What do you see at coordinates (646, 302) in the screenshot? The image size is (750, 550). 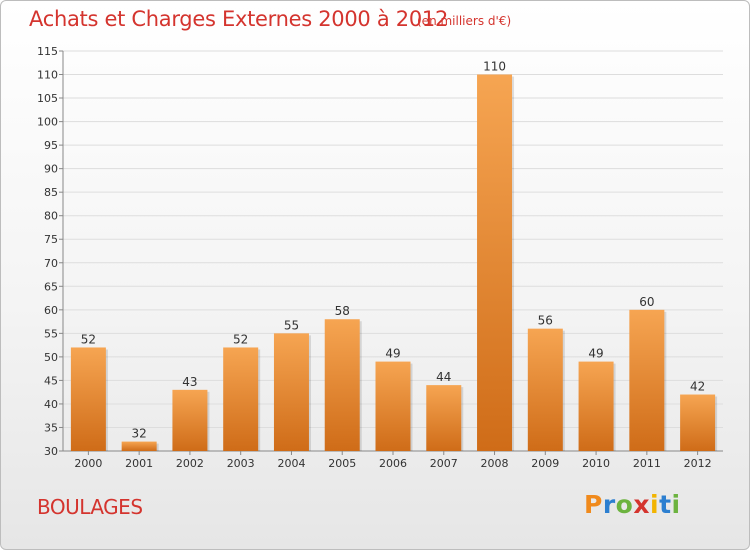 I see `value-label: 60` at bounding box center [646, 302].